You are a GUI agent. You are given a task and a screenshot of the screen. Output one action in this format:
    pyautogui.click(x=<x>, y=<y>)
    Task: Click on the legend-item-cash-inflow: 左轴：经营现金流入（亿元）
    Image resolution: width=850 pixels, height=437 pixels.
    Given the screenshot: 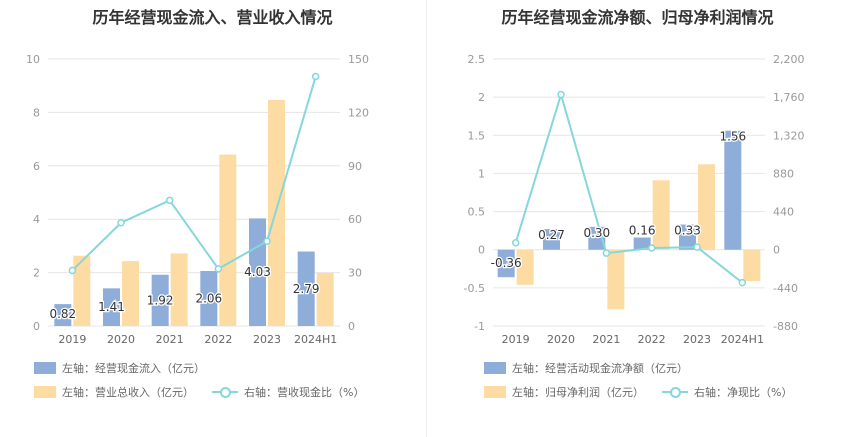 What is the action you would take?
    pyautogui.click(x=119, y=368)
    